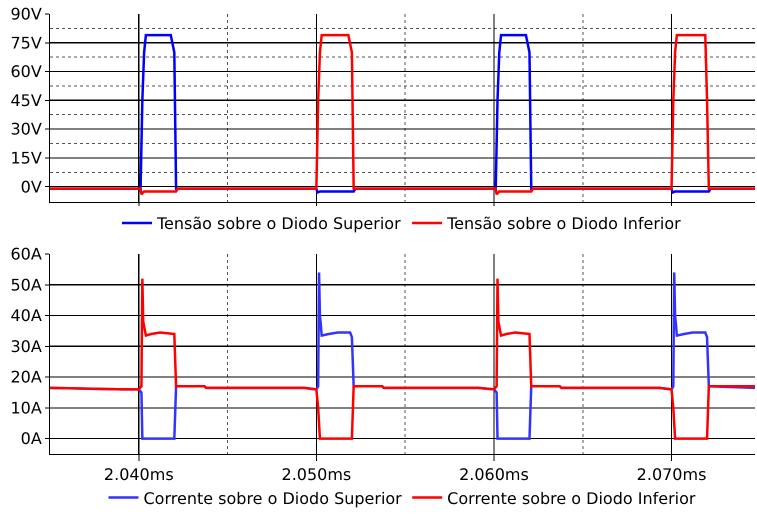  Describe the element at coordinates (26, 377) in the screenshot. I see `y-tick-label: 20A` at that location.